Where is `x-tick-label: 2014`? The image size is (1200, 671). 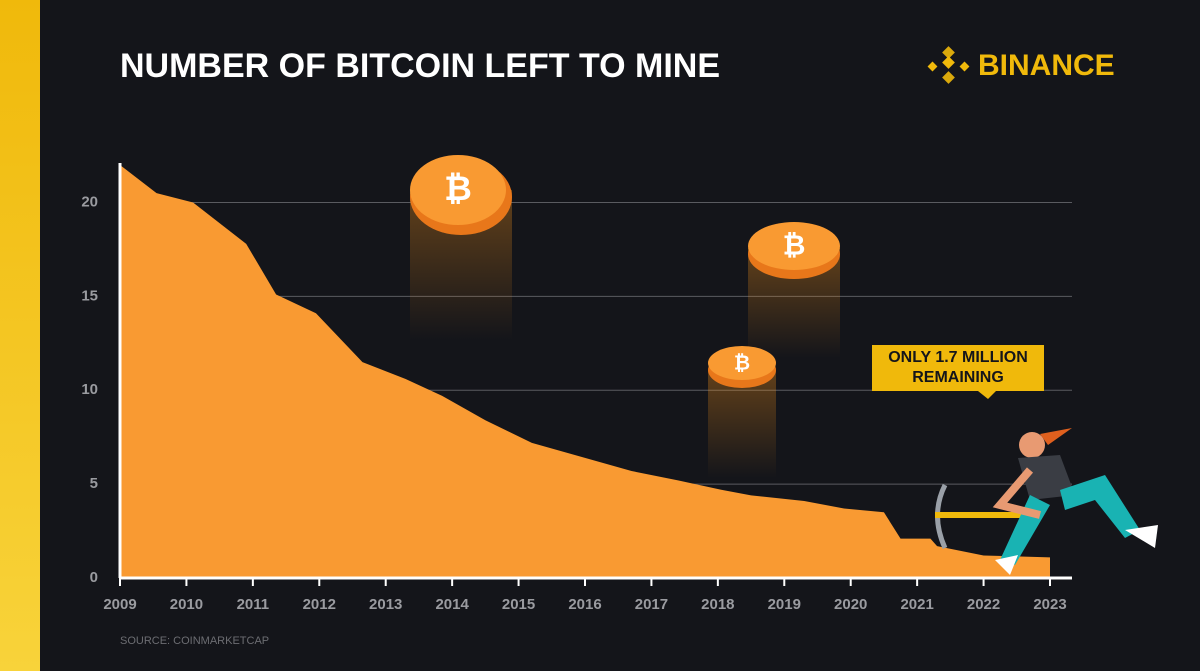 x-tick-label: 2014 is located at coordinates (452, 604).